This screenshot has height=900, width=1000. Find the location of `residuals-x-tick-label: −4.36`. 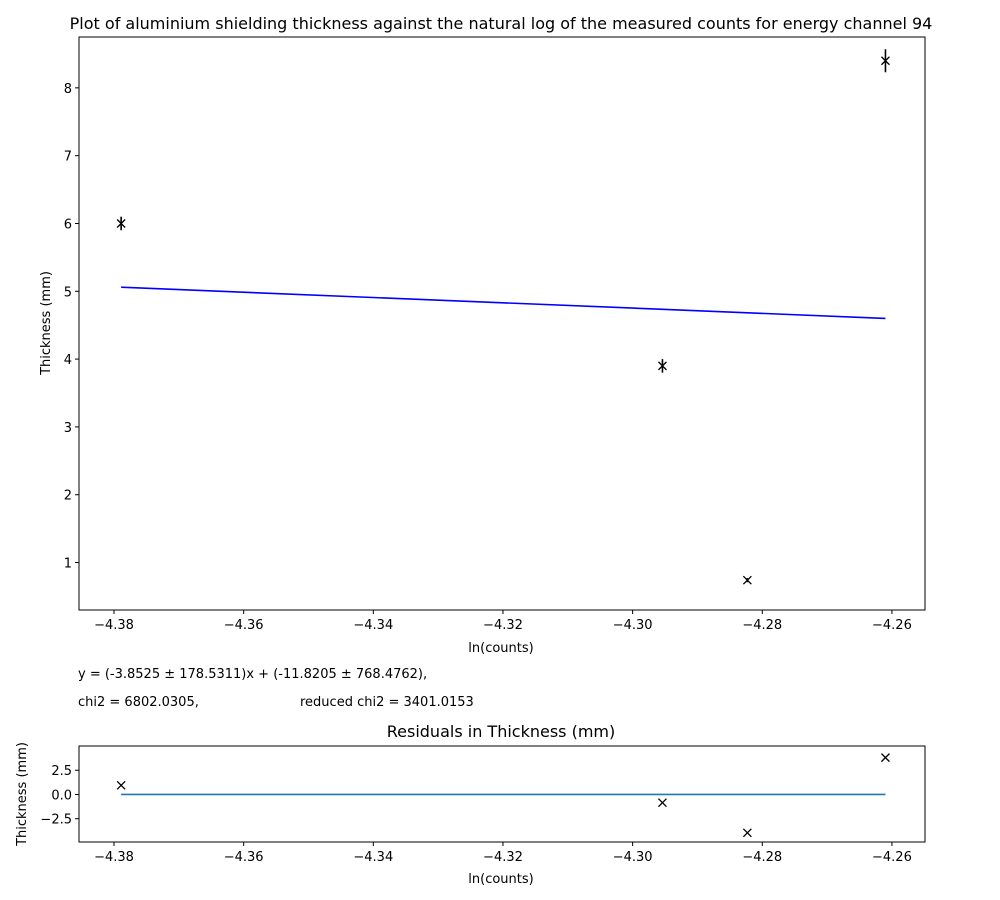

residuals-x-tick-label: −4.36 is located at coordinates (244, 857).